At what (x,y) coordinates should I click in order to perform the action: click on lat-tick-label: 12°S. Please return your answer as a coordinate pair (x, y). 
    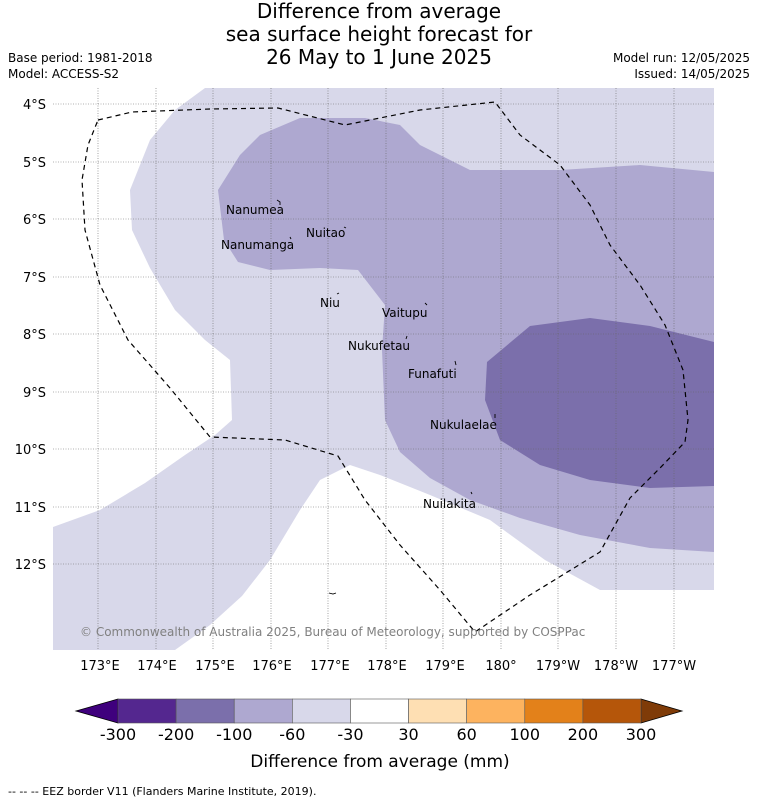
    Looking at the image, I should click on (30, 565).